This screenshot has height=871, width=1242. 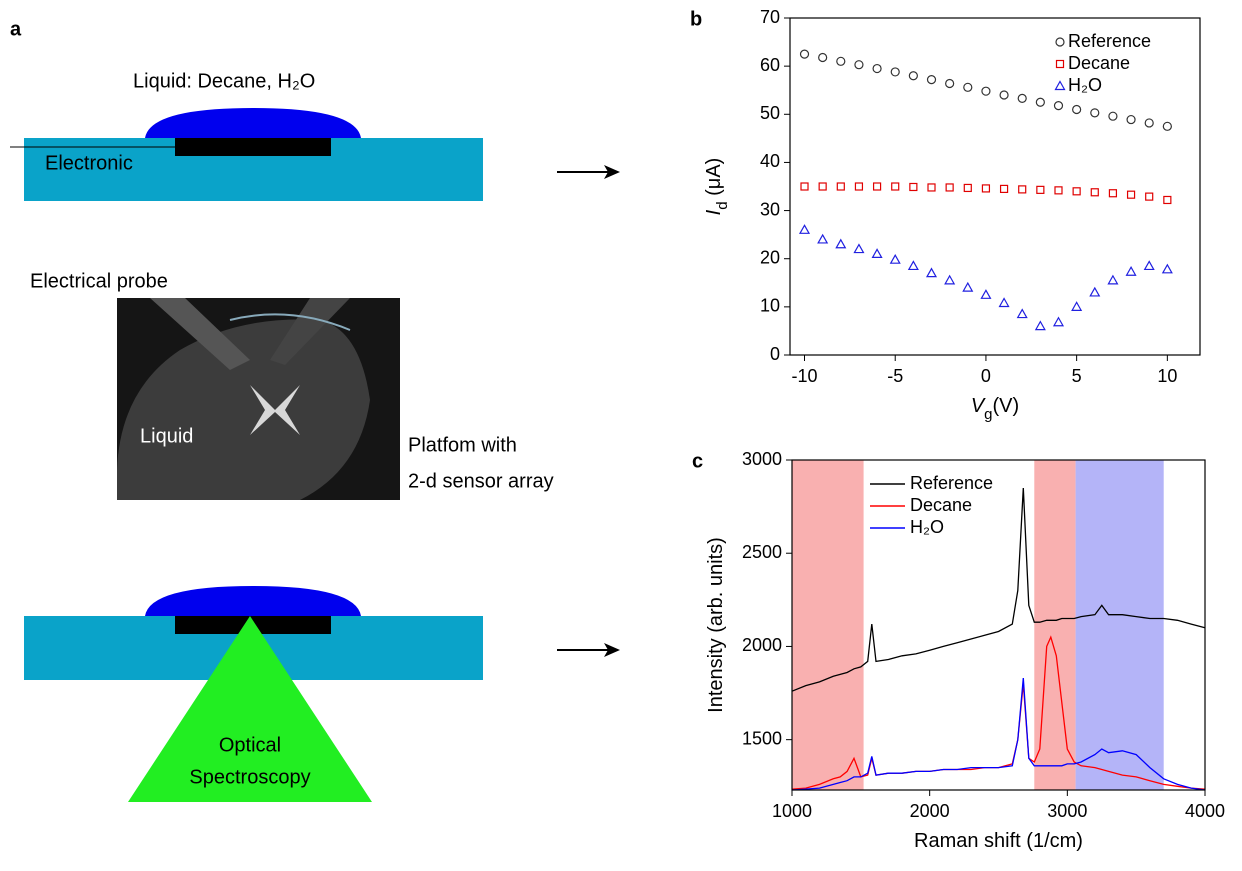 I want to click on y-tick-label: 10, so click(x=770, y=306).